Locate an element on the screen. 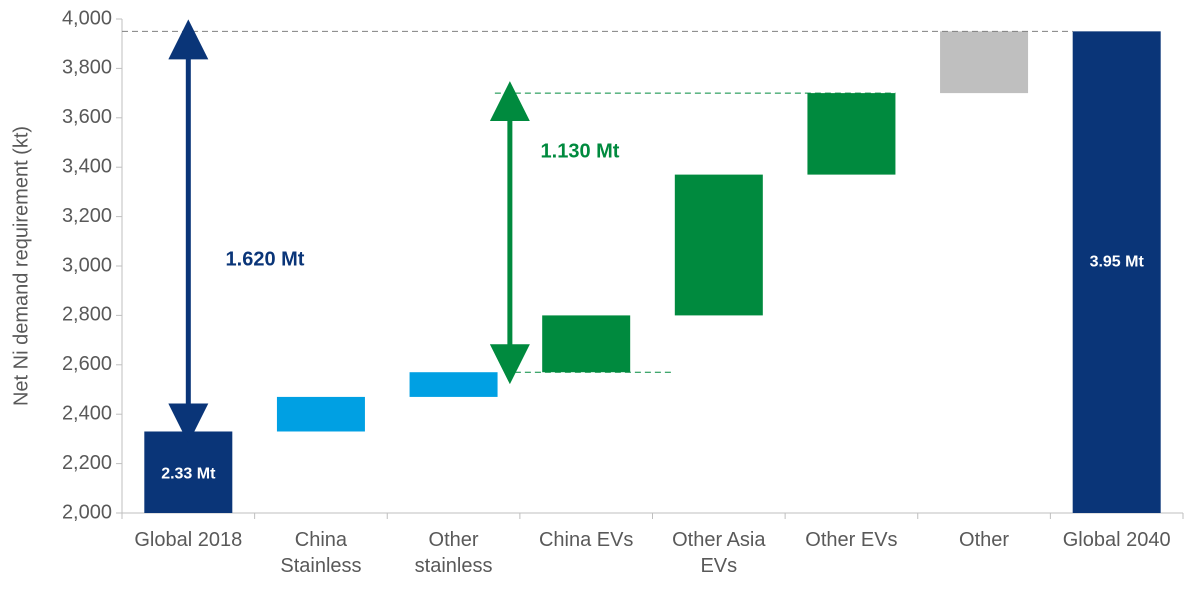 The image size is (1202, 605). y-tick-label: 2,800 is located at coordinates (87, 315).